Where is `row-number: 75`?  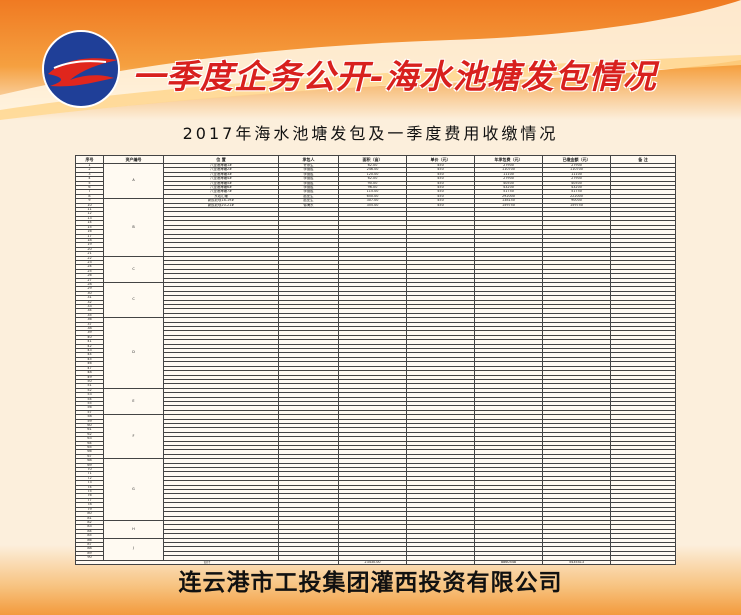
row-number: 75 is located at coordinates (89, 492).